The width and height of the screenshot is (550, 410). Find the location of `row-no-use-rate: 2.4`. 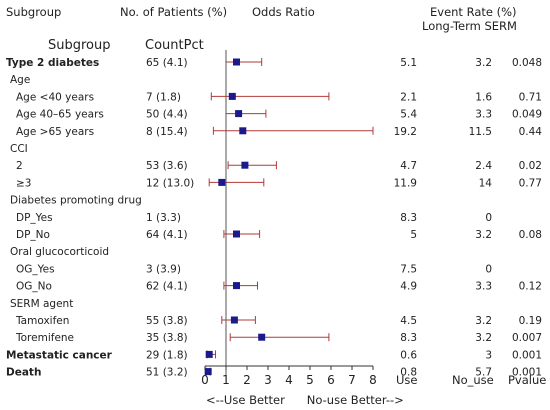

row-no-use-rate: 2.4 is located at coordinates (483, 166).